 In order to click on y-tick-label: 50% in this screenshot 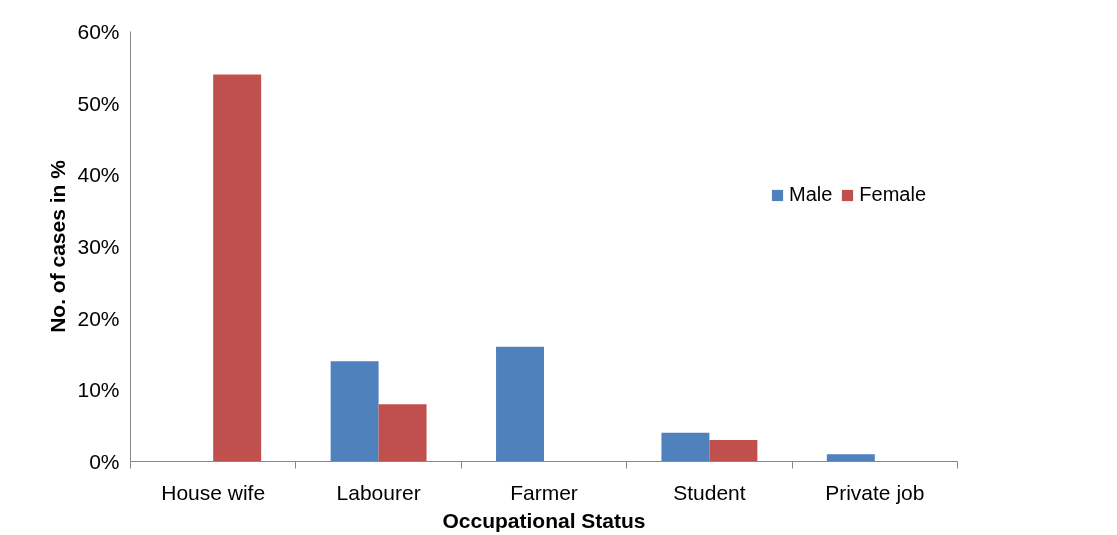, I will do `click(98, 103)`.